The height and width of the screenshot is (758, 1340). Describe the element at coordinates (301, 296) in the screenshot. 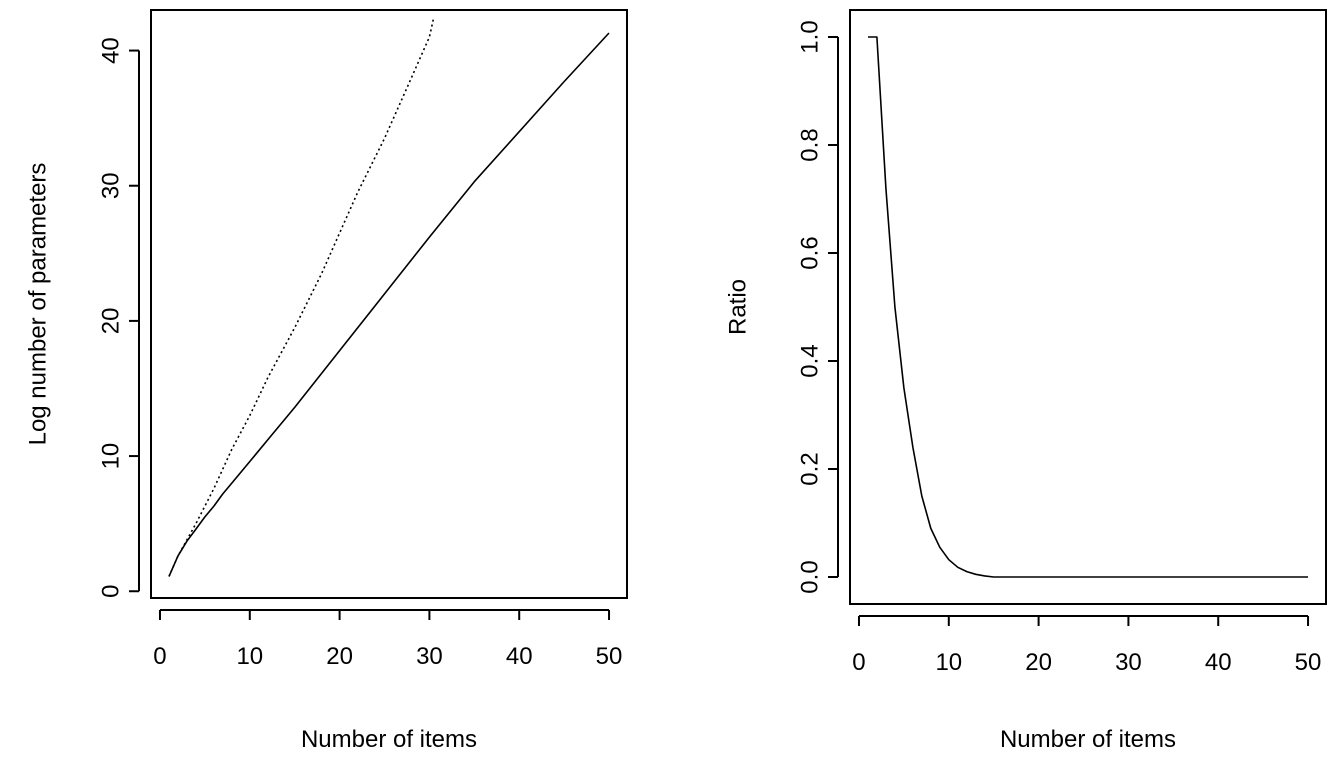

I see `series-line-dotted` at that location.